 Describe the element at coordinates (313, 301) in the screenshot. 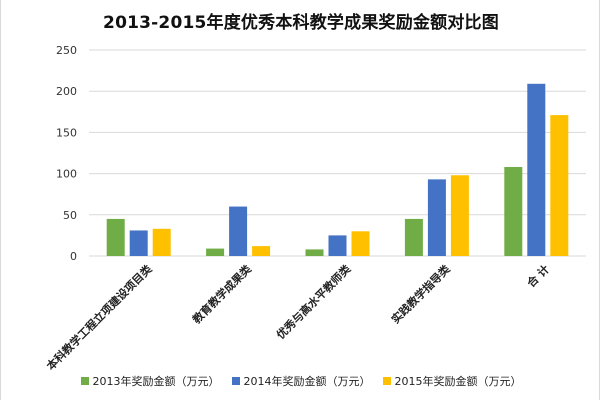

I see `x-category-label: 优秀与高水平教师类` at that location.